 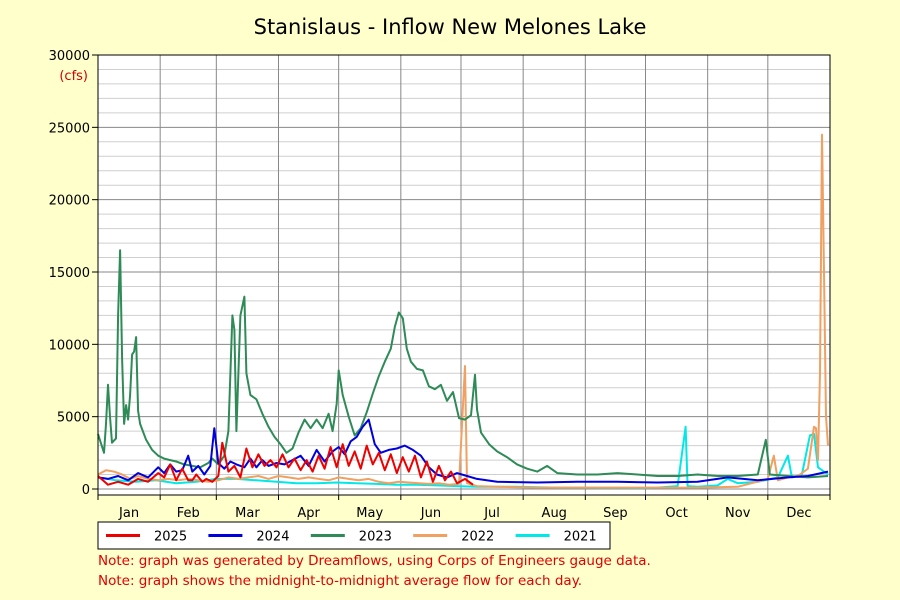 I want to click on x-tick-label: Oct, so click(x=676, y=513).